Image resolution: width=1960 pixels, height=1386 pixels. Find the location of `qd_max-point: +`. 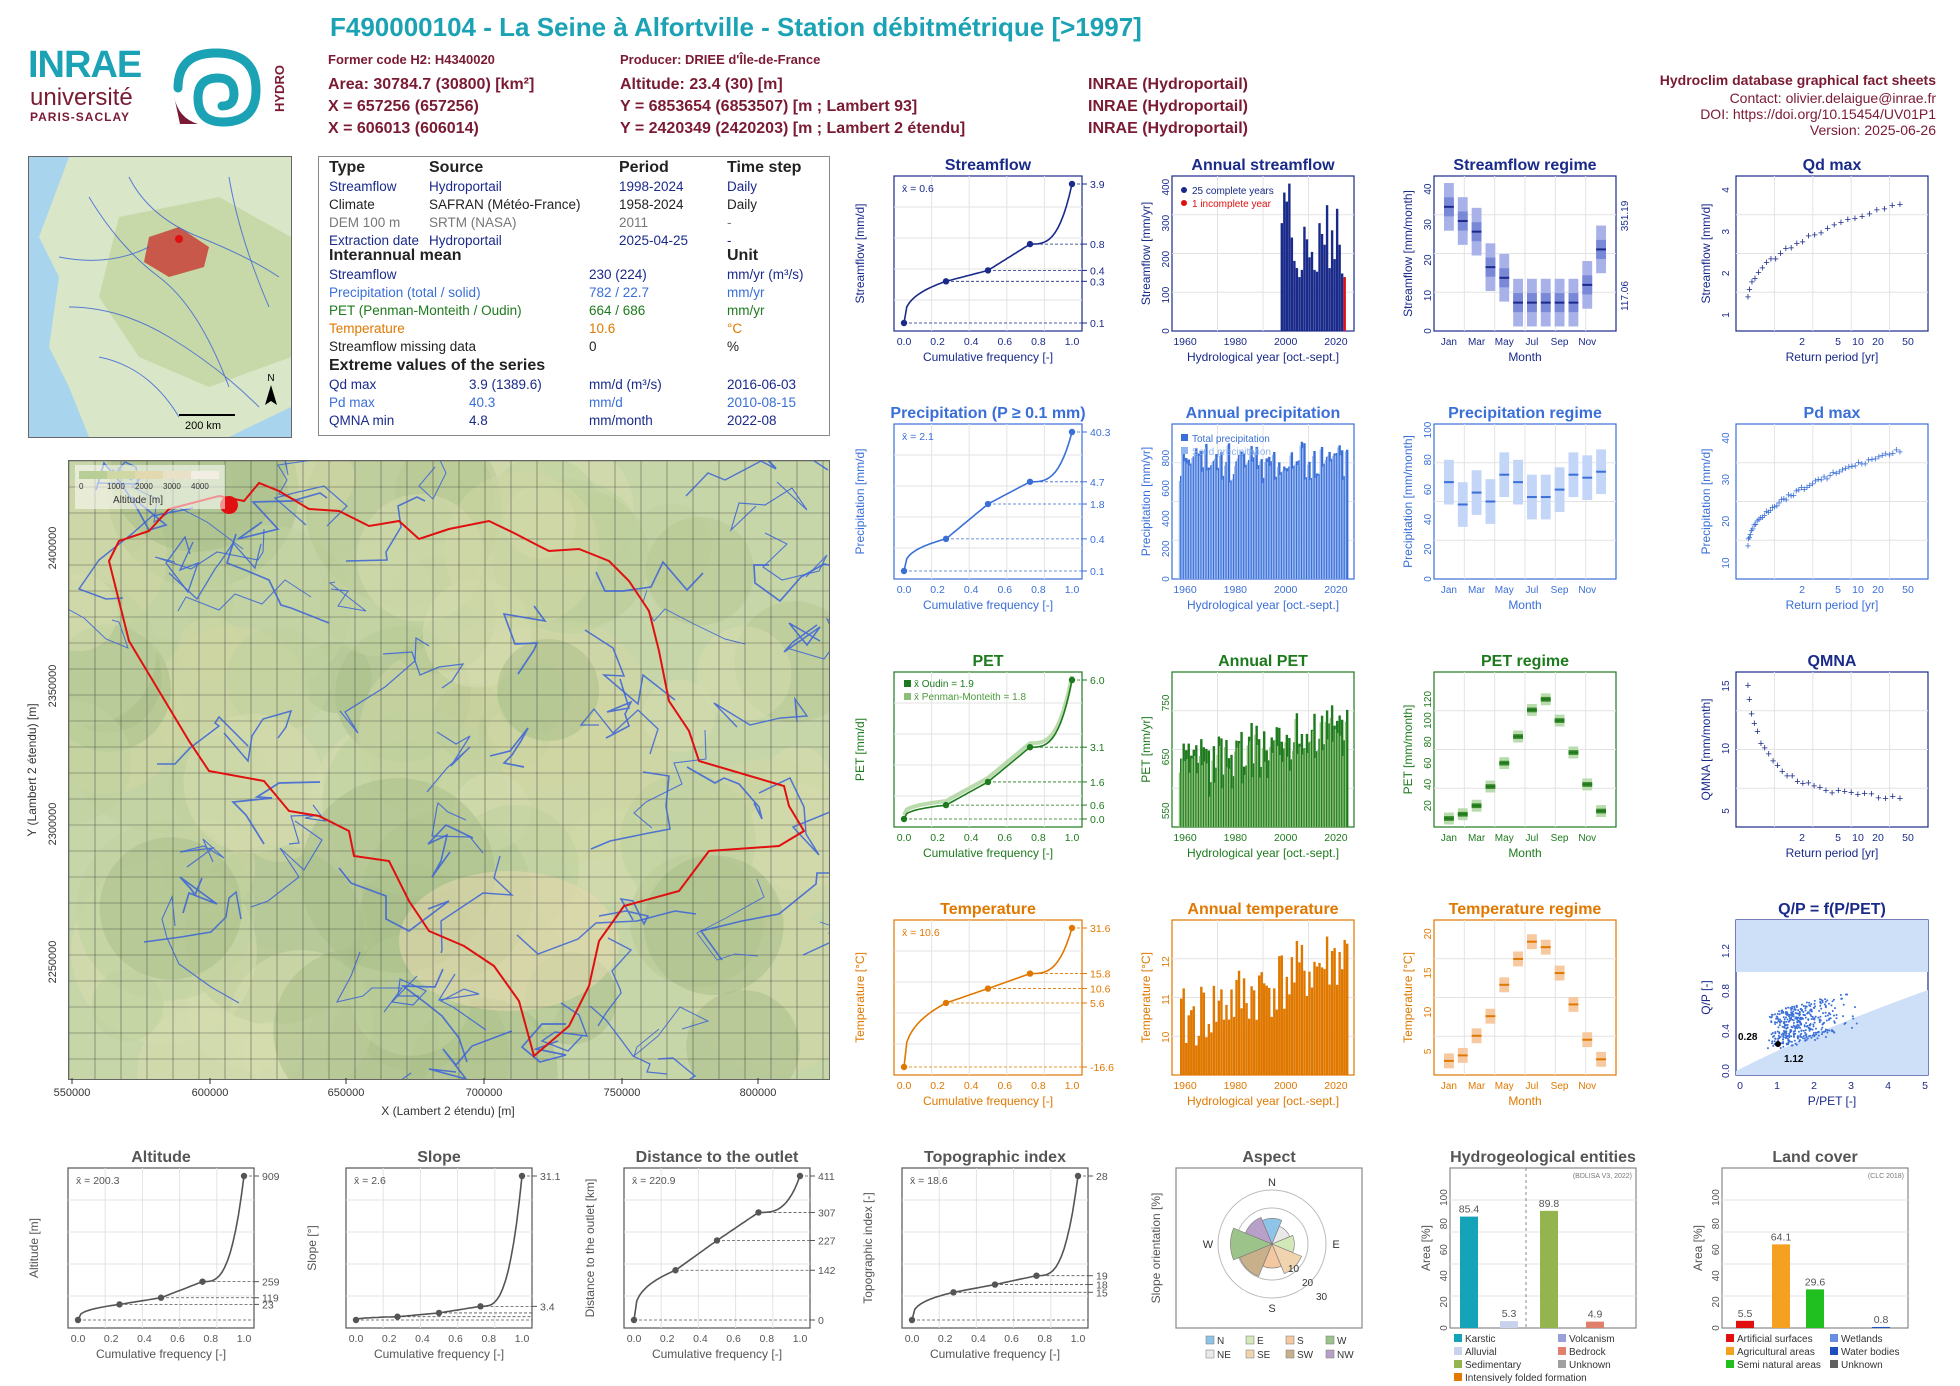

qd_max-point: + is located at coordinates (1762, 268).